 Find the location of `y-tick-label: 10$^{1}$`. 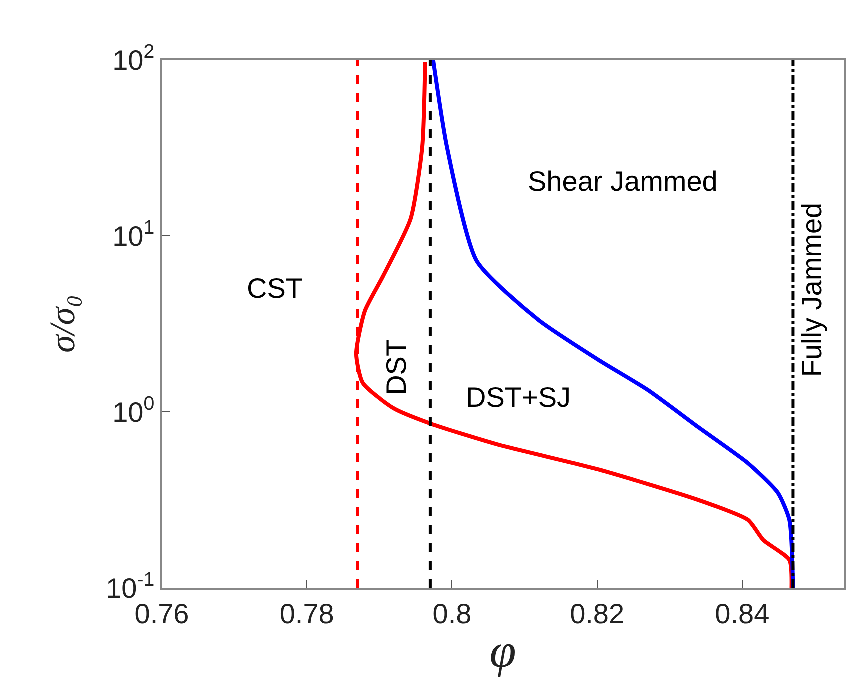

y-tick-label: 10$^{1}$ is located at coordinates (133, 234).